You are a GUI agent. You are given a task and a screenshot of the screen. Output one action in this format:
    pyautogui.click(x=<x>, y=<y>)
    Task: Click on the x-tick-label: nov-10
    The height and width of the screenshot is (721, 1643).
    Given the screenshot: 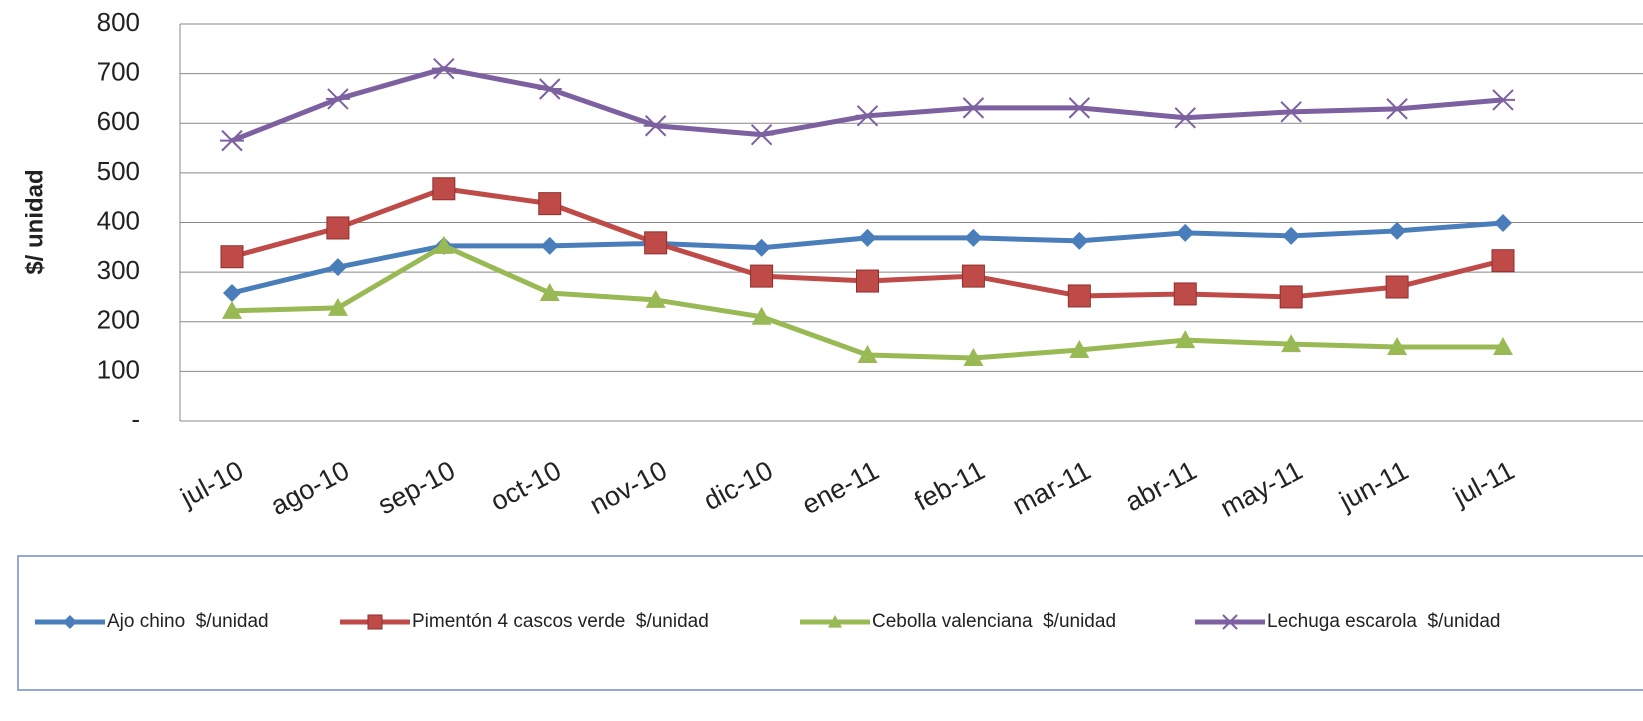 What is the action you would take?
    pyautogui.click(x=628, y=487)
    